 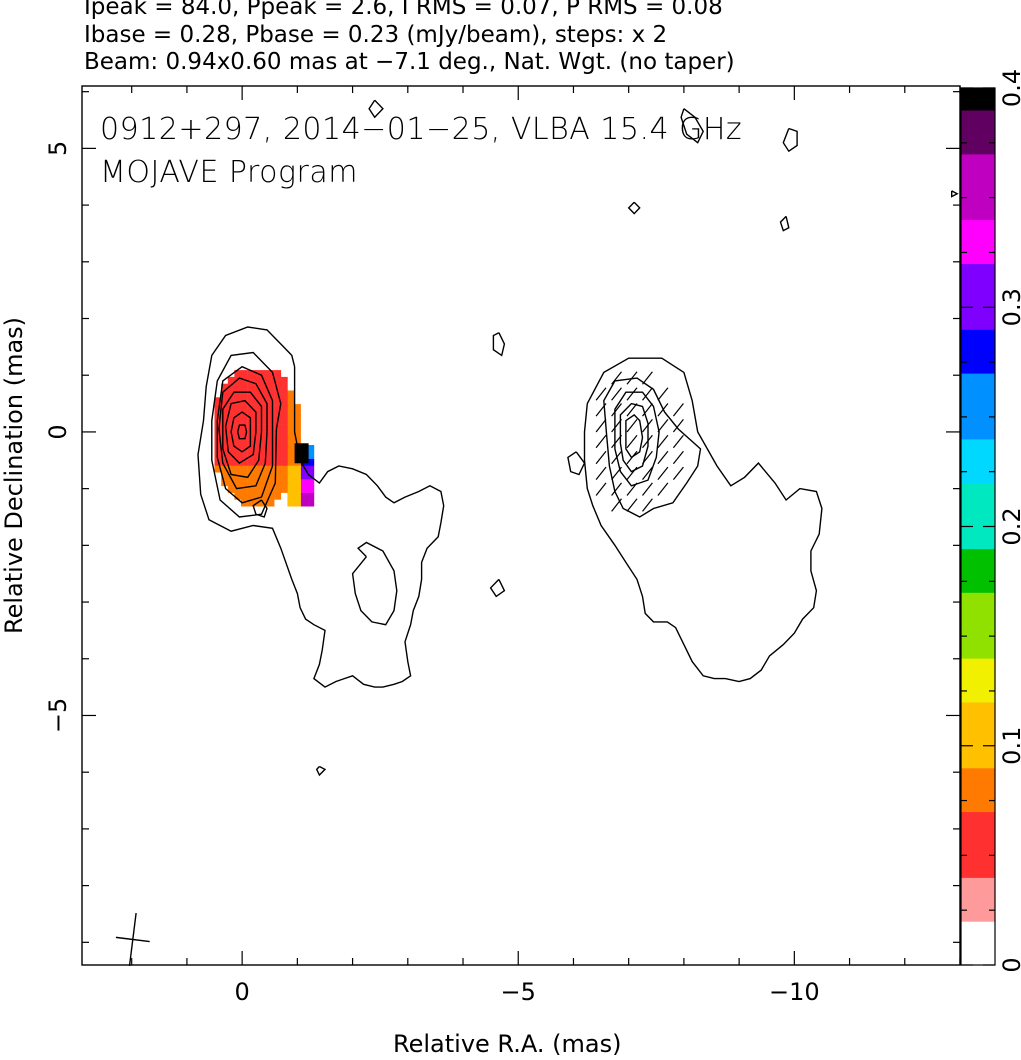 I want to click on colorbar: 0 0.1 0.2 0.3 0.4, so click(x=990, y=521).